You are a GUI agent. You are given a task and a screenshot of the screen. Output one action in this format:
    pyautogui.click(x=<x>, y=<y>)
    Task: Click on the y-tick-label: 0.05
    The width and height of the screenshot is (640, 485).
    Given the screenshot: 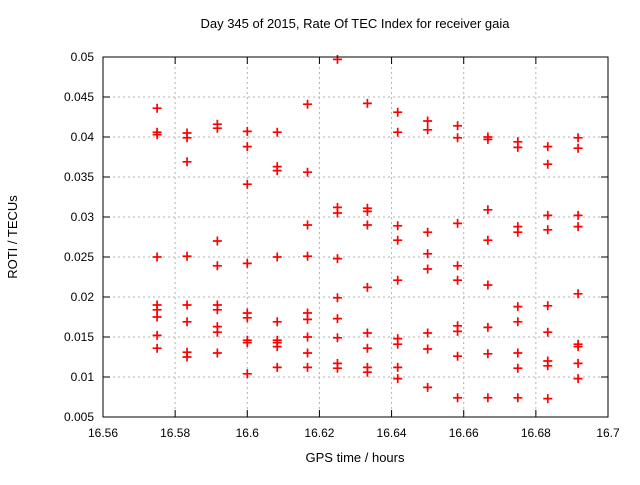 What is the action you would take?
    pyautogui.click(x=83, y=57)
    